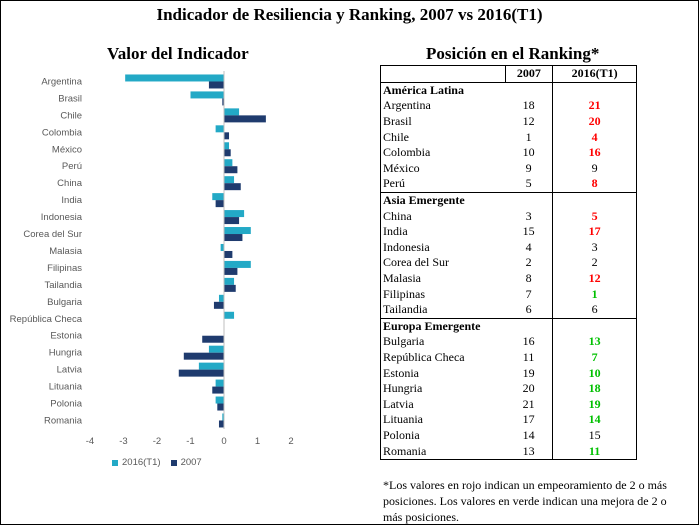  Describe the element at coordinates (178, 53) in the screenshot. I see `chart-title: Valor del Indicador` at that location.